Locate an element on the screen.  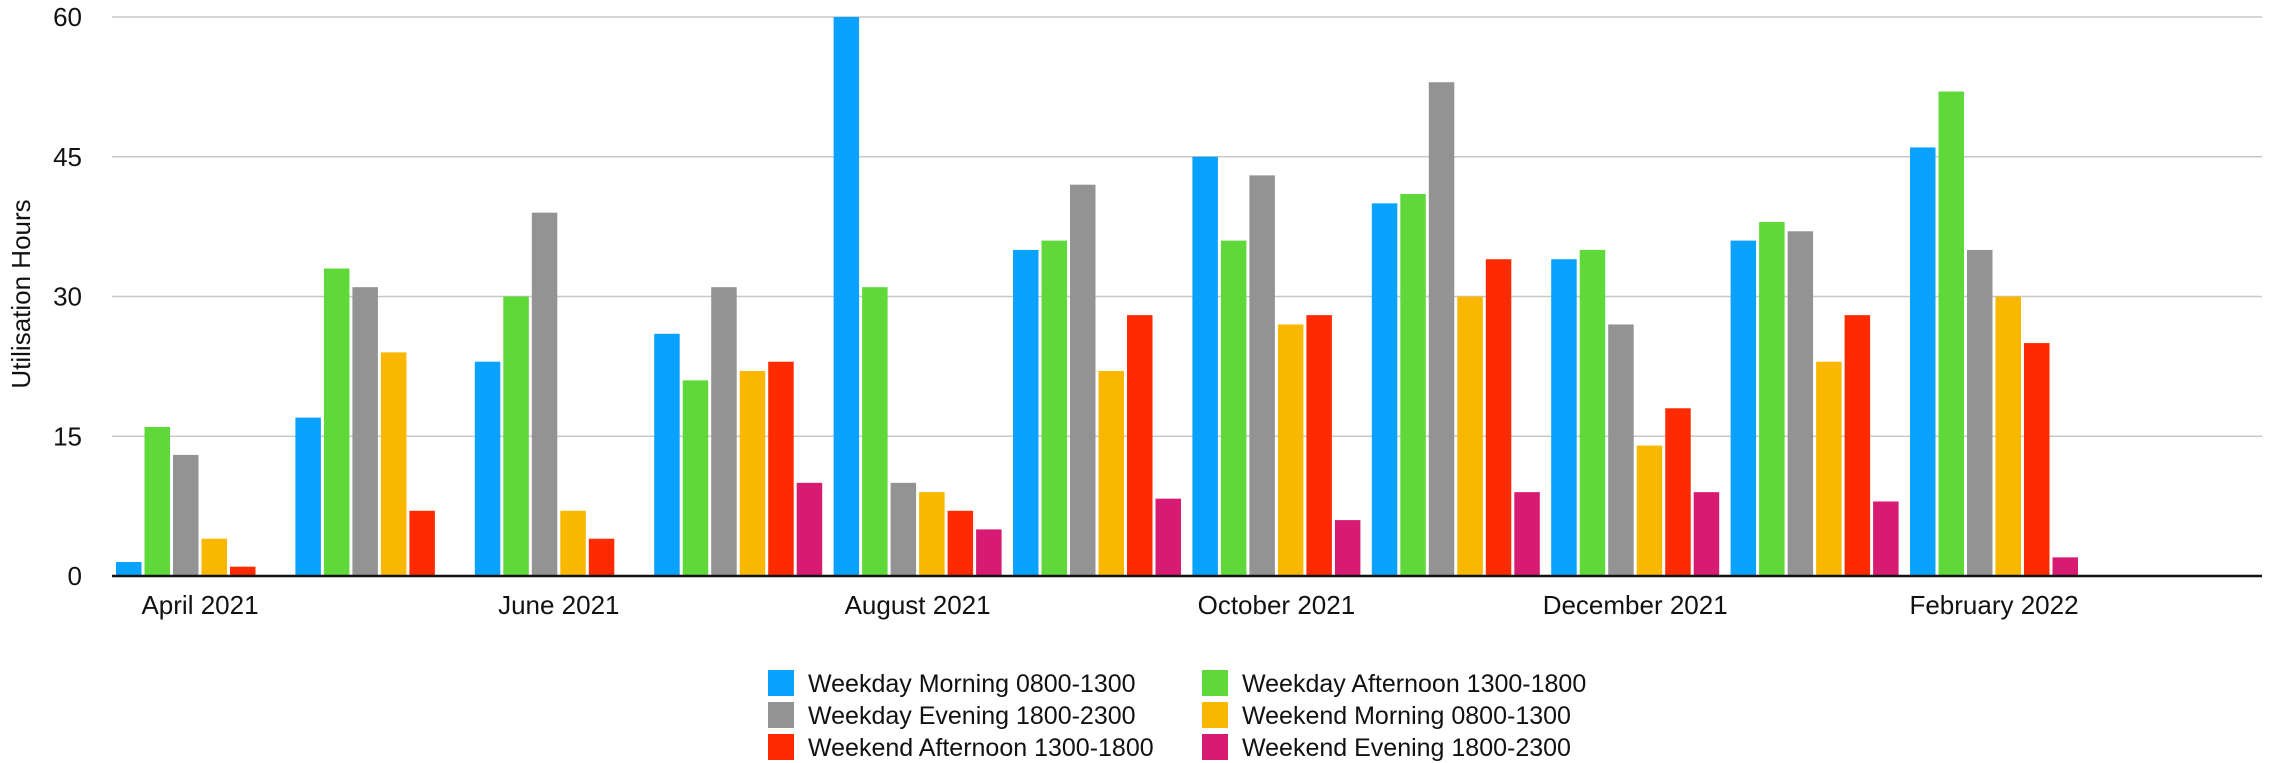
legend-label-5: Weekend Afternoon 1300-1800 is located at coordinates (981, 748).